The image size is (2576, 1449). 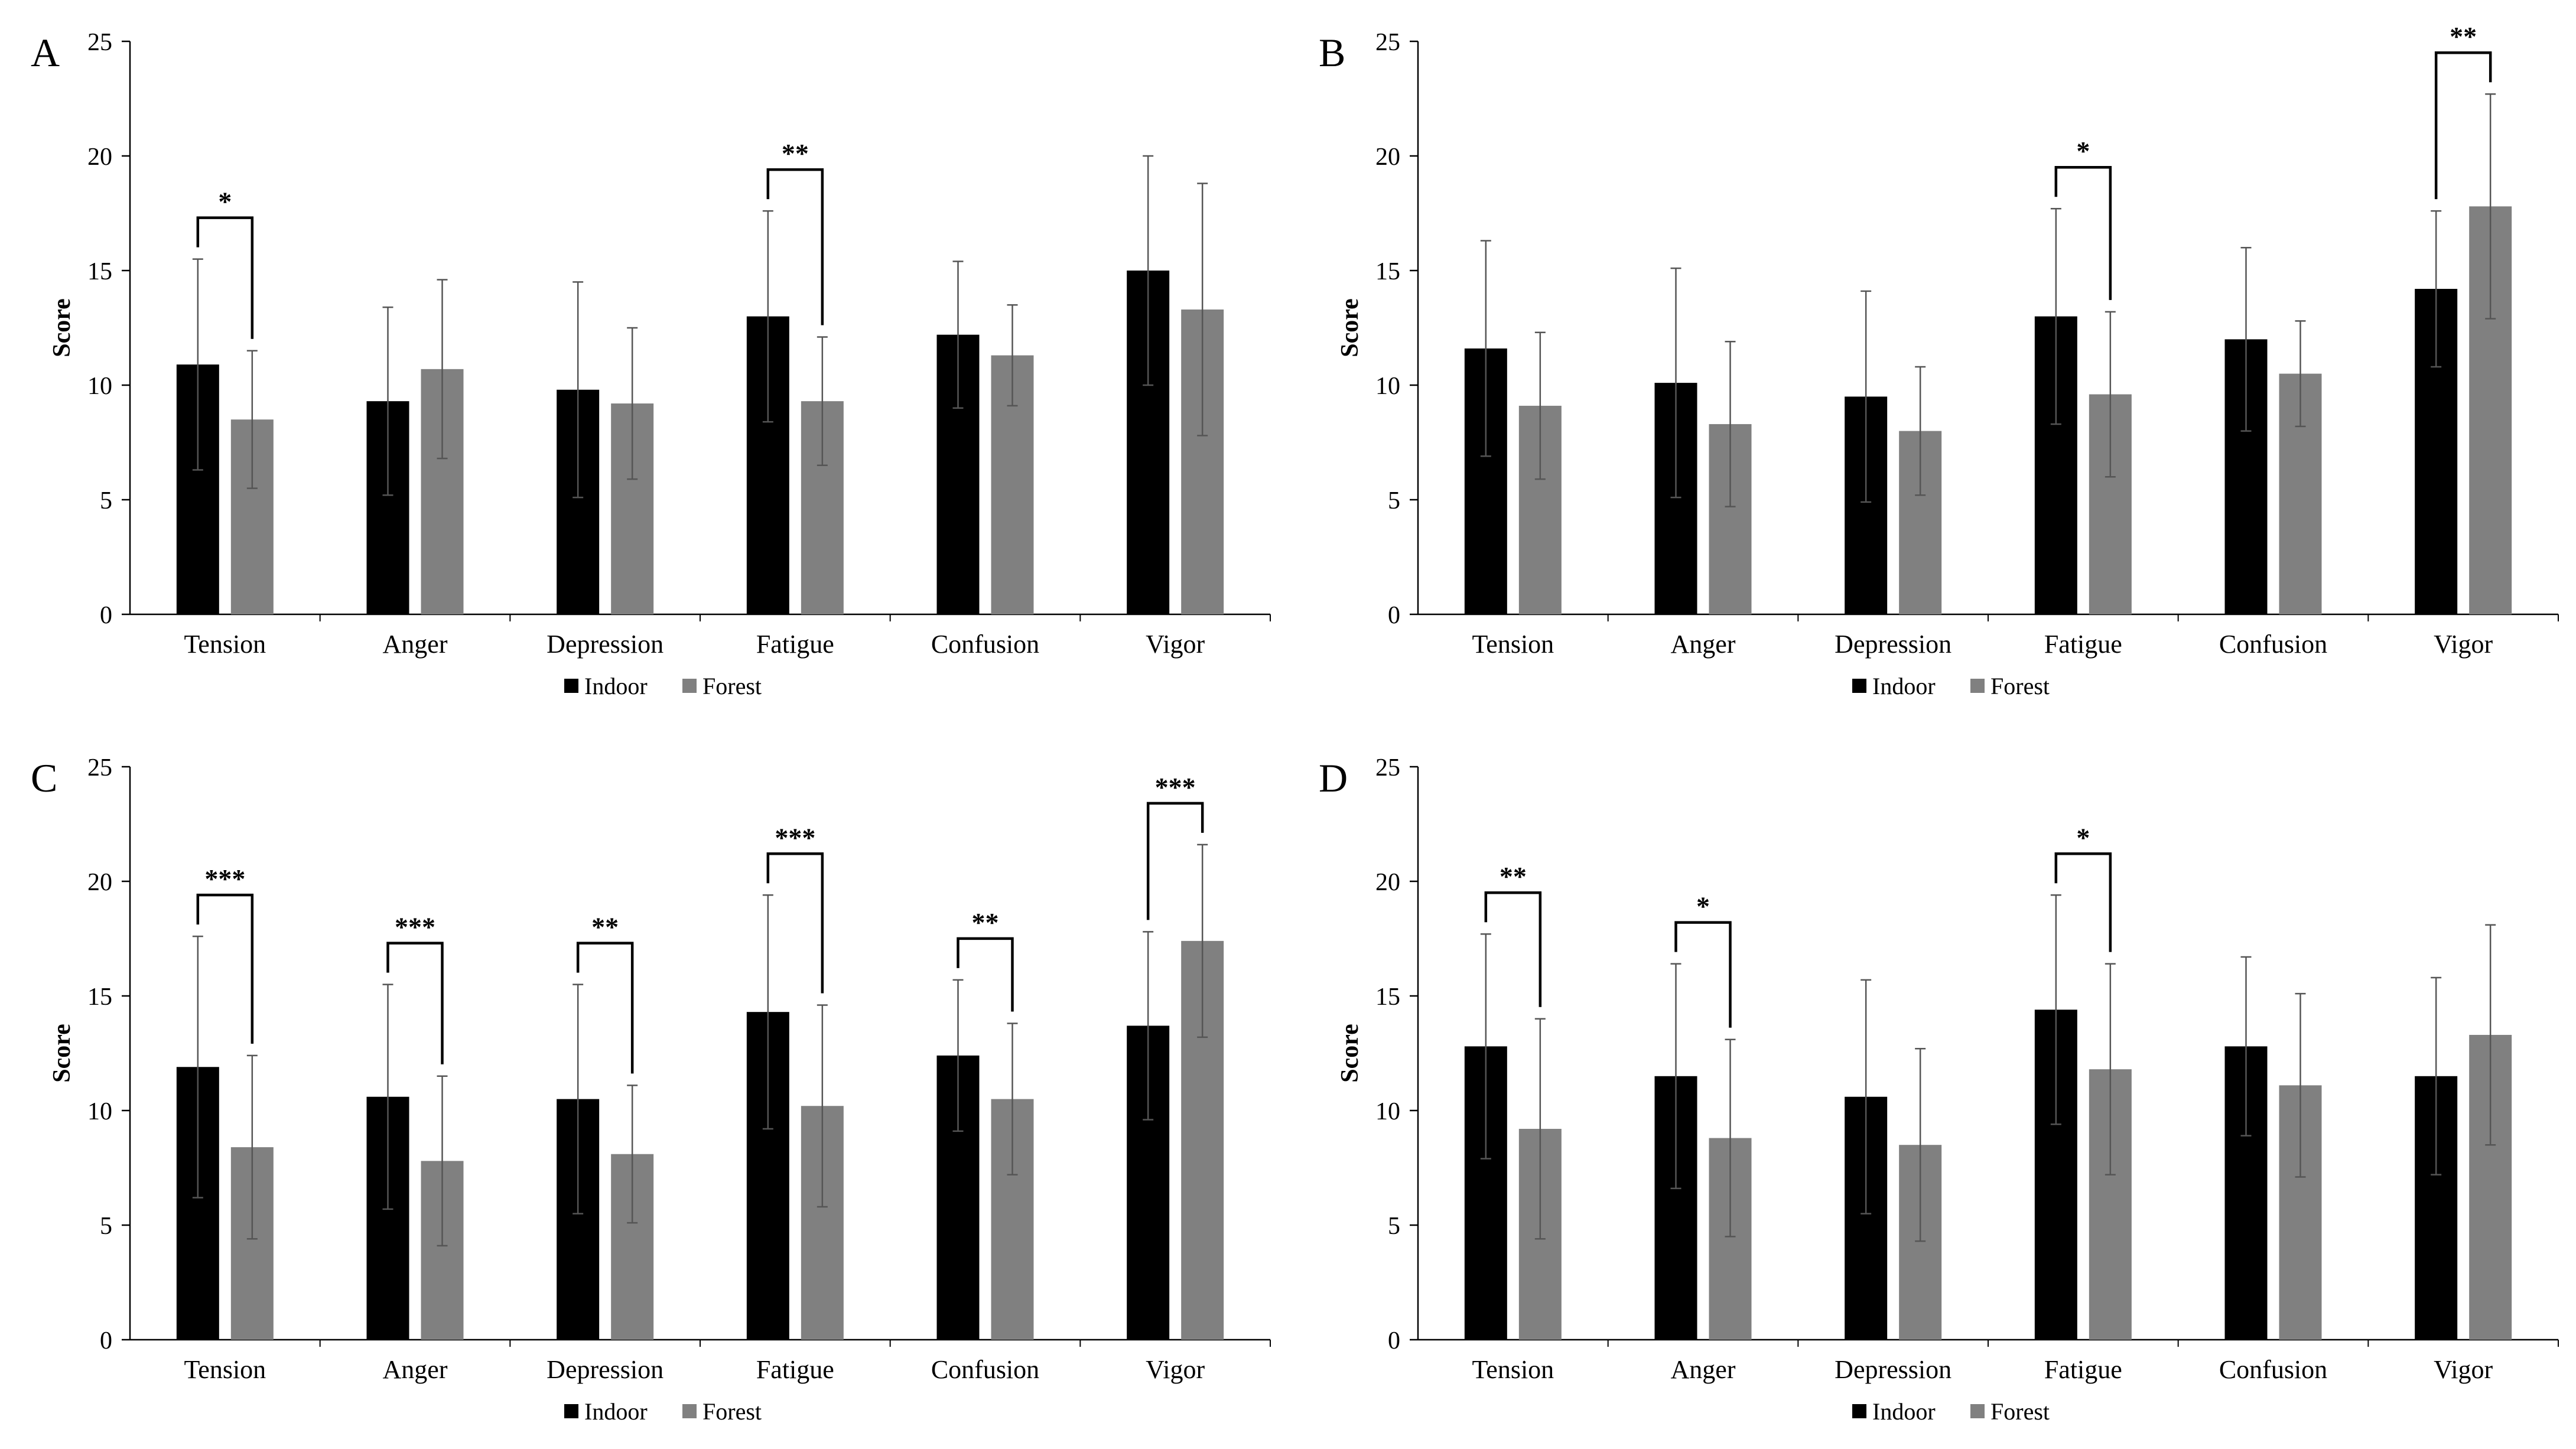 I want to click on panel-label: C, so click(x=44, y=778).